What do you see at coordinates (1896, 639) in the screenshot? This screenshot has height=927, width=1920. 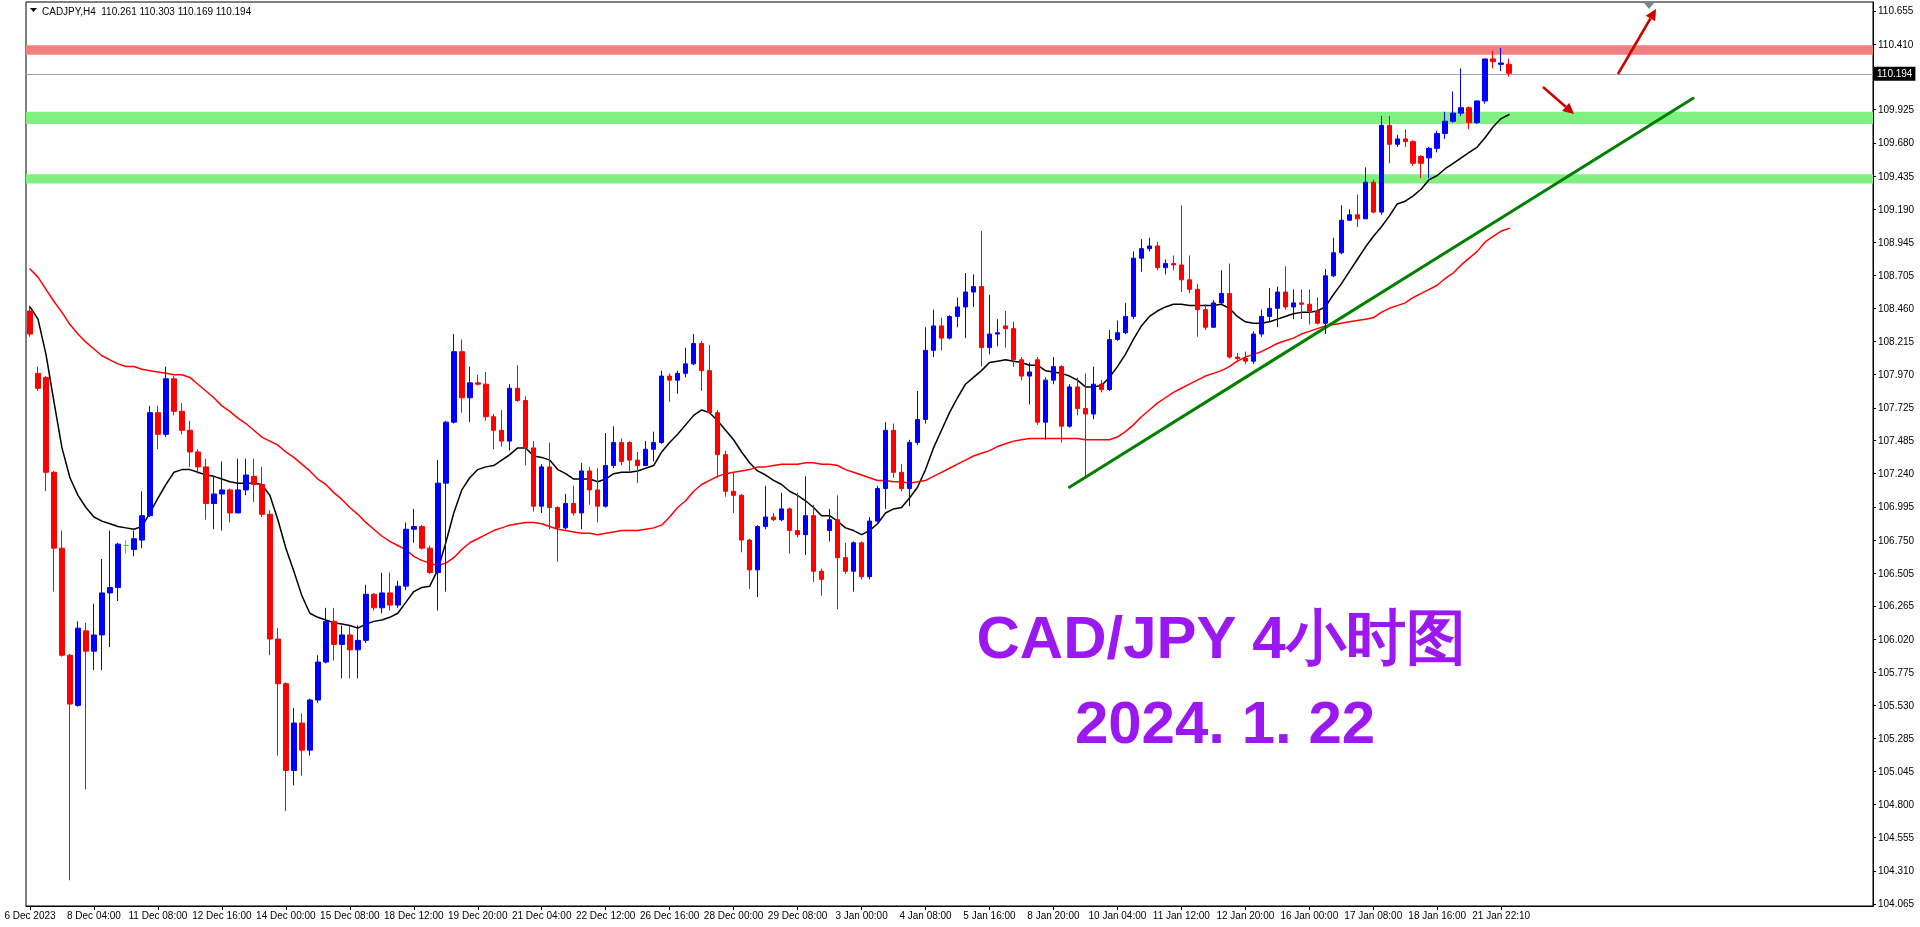 I see `y-tick-label: 106.020` at bounding box center [1896, 639].